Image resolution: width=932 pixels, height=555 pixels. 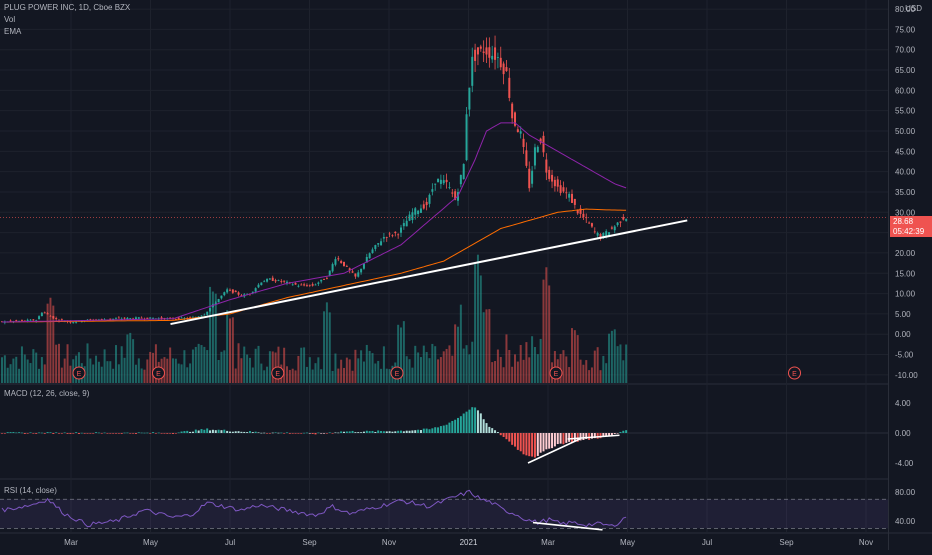 I want to click on macd-axis-tick-label: 0.00, so click(x=903, y=433).